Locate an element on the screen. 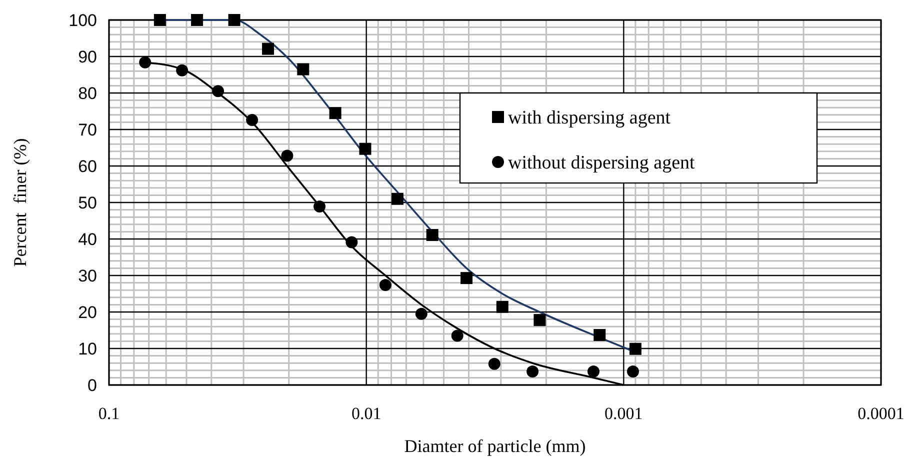  y-tick-label: 100 is located at coordinates (82, 20).